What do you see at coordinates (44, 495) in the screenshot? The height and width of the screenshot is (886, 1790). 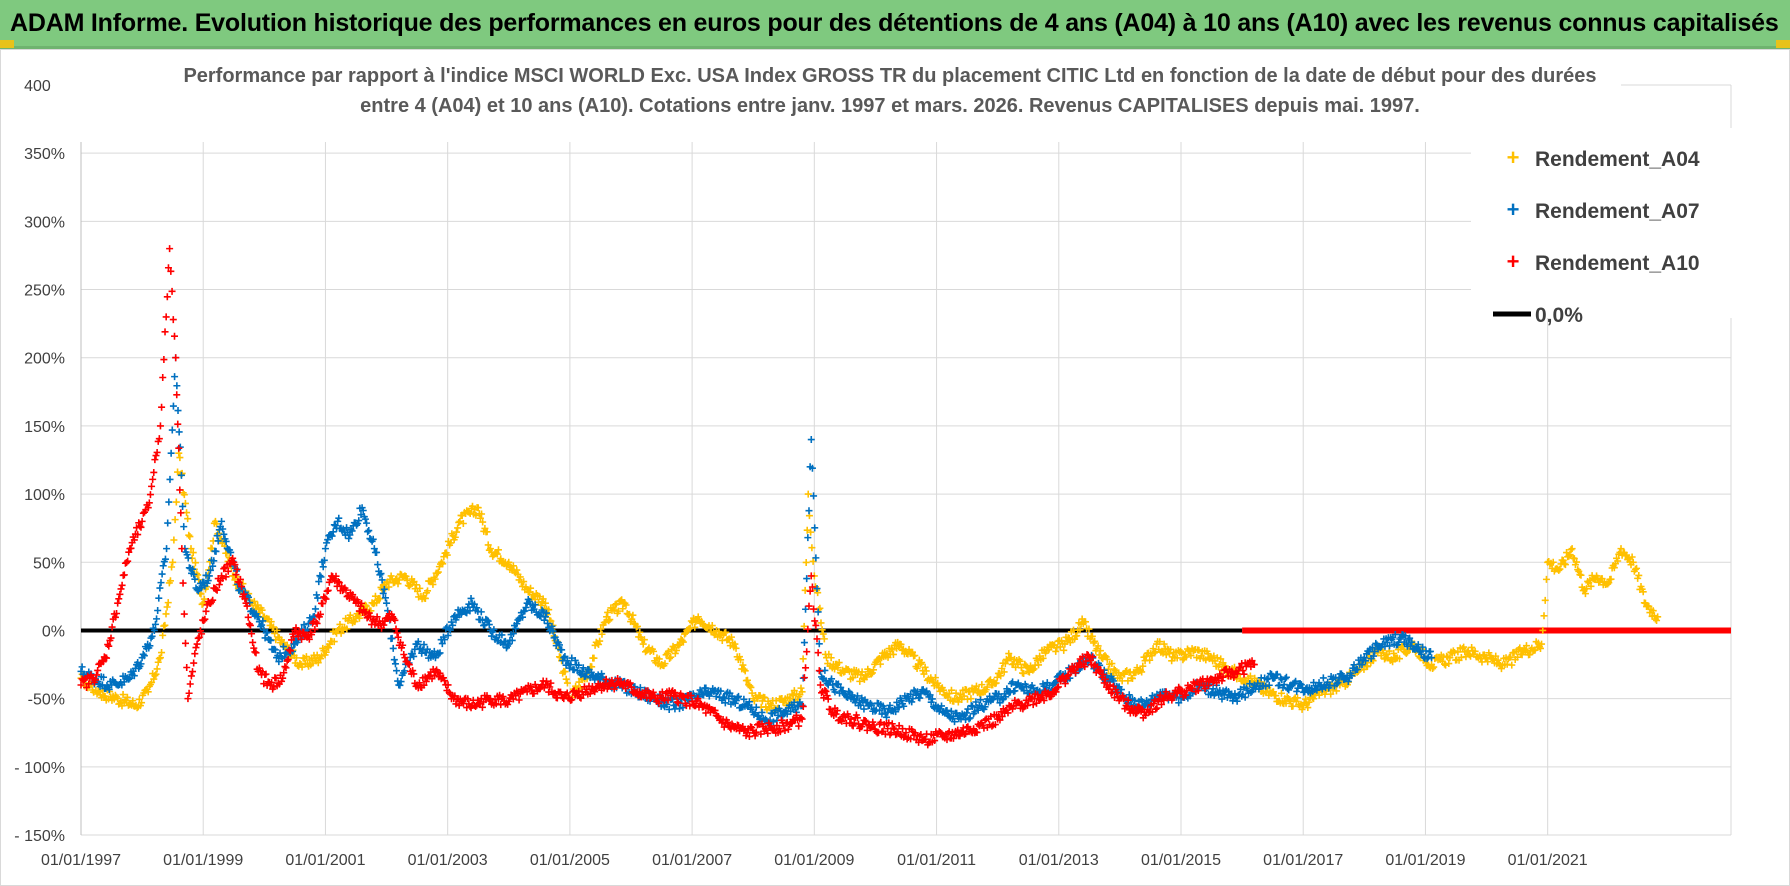 I see `y-tick-label: 100%` at bounding box center [44, 495].